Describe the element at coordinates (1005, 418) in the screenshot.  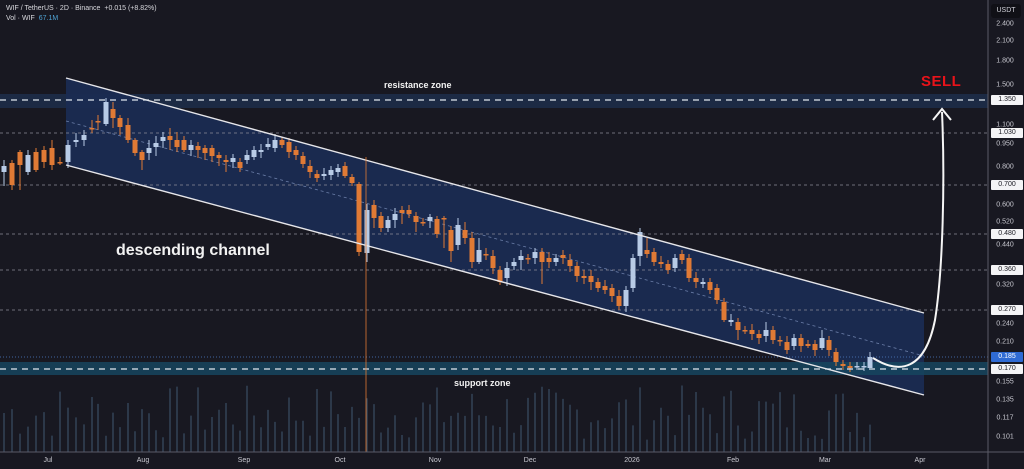
I see `price-tick: 0.117` at that location.